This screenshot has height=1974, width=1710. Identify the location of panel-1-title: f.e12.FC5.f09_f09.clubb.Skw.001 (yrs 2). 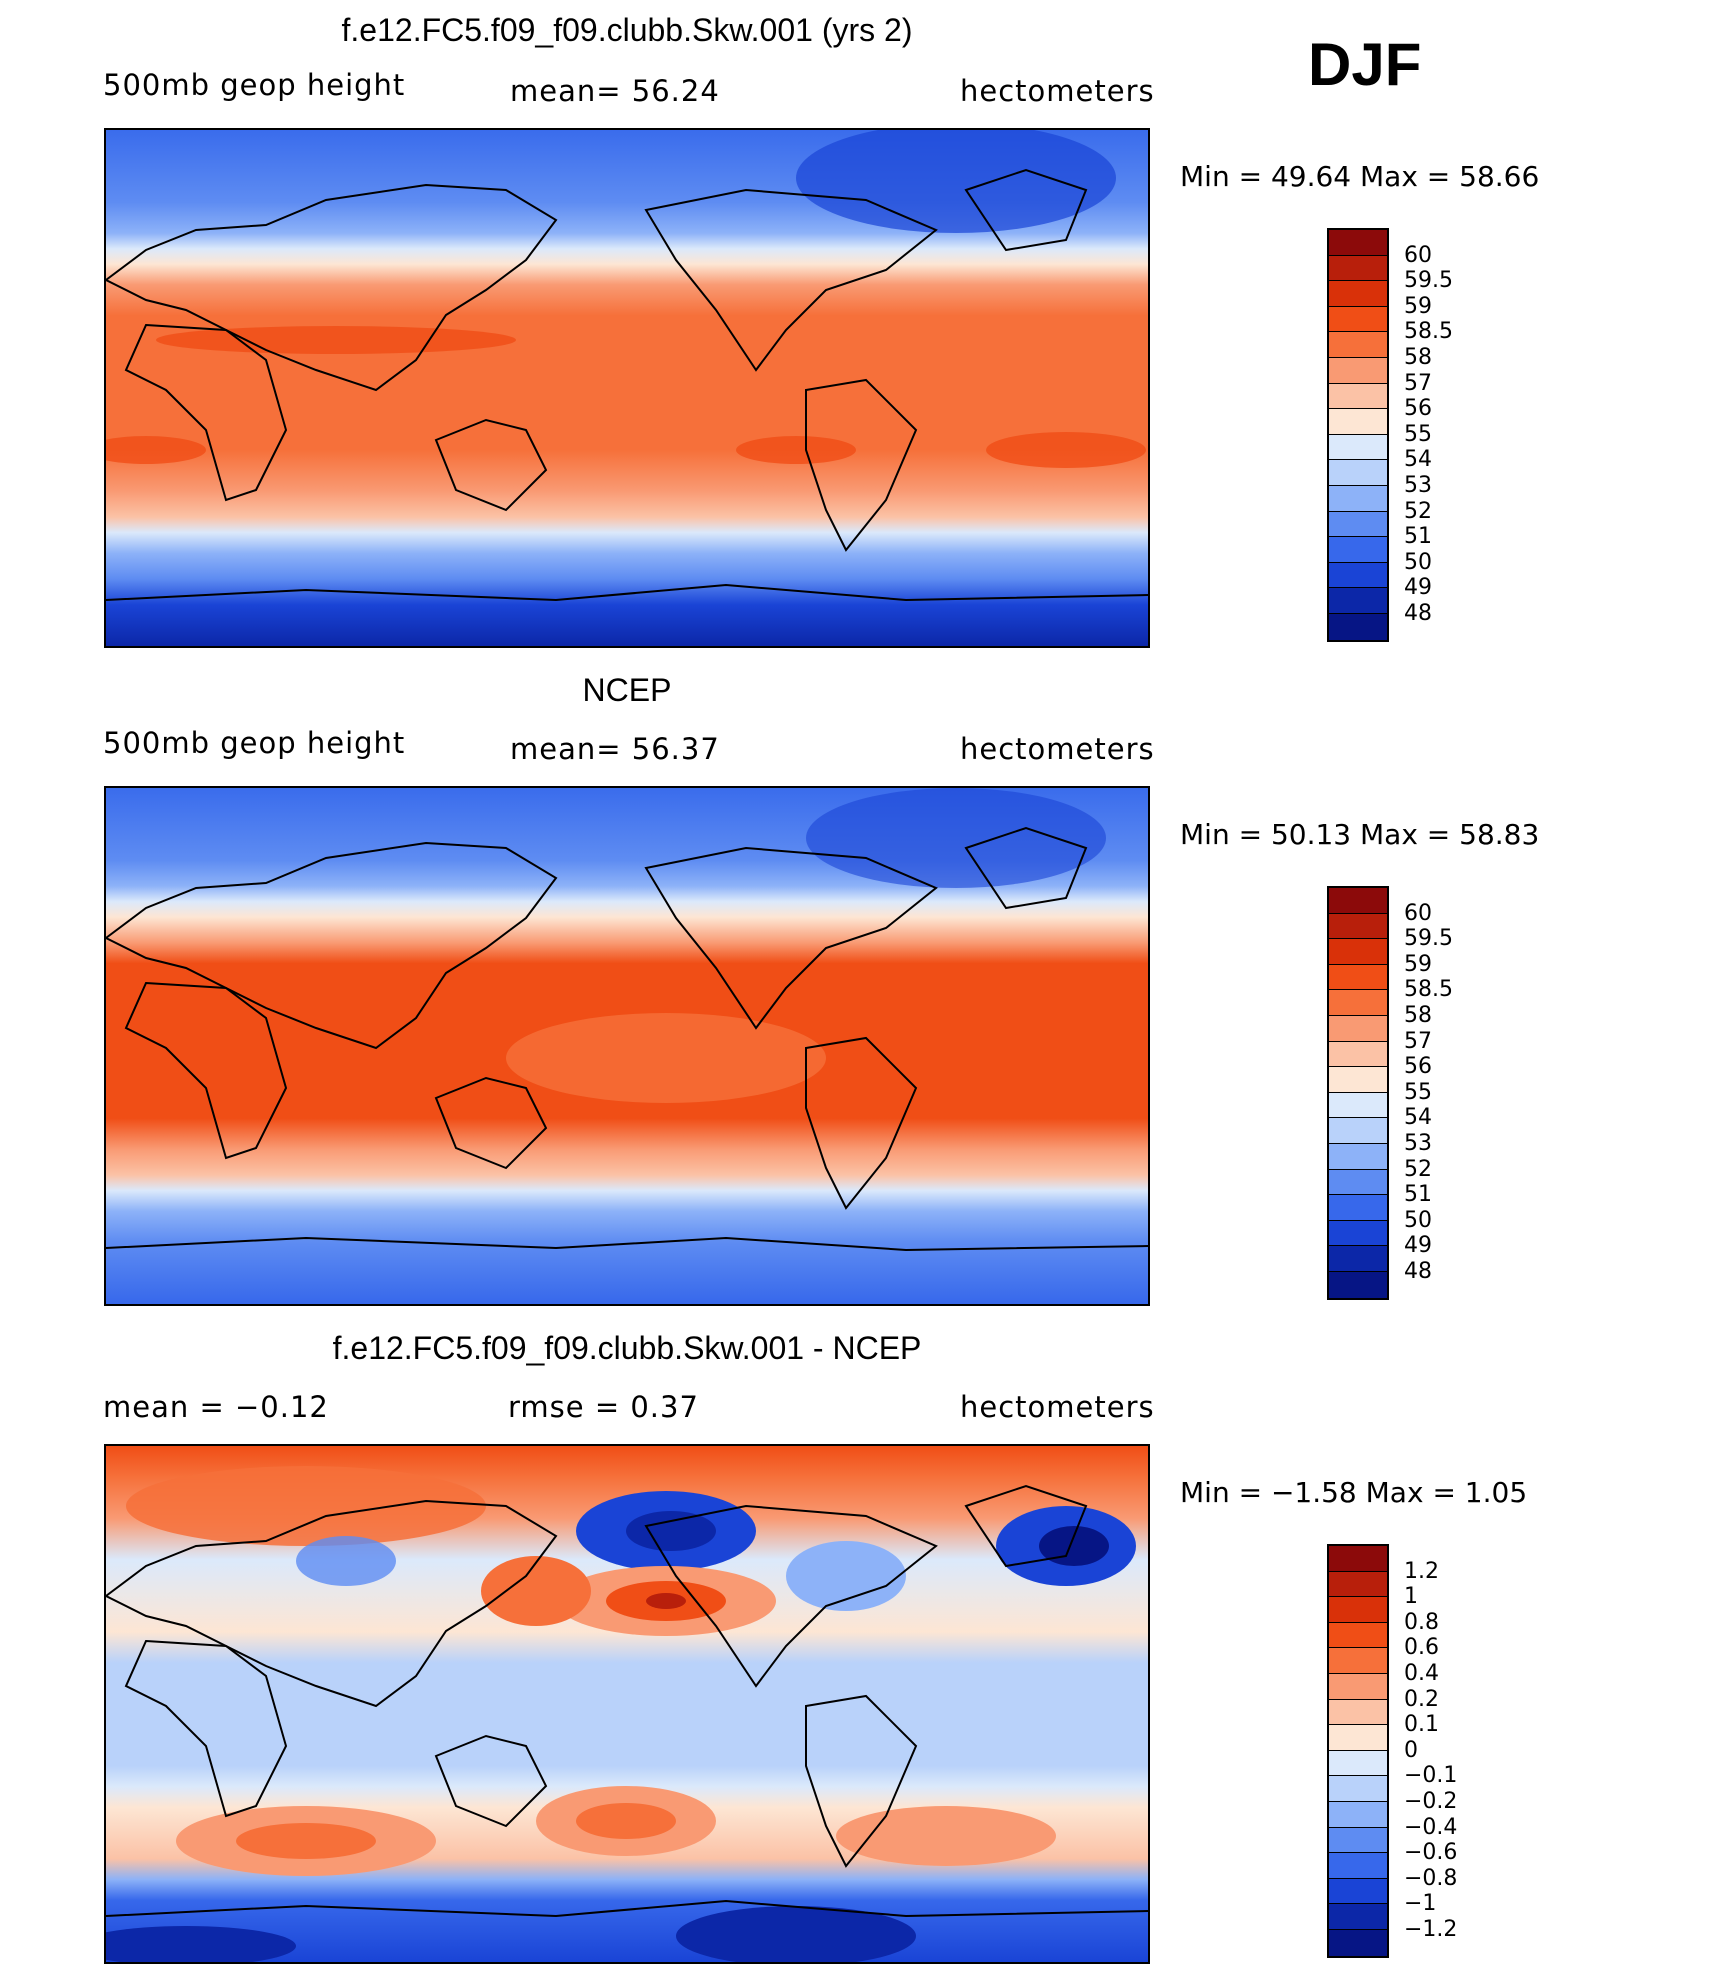
(627, 30).